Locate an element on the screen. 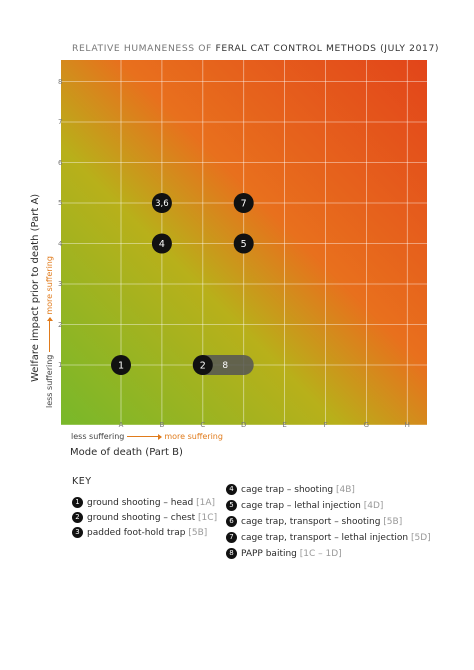 The height and width of the screenshot is (670, 474). marker-label-2: 2 is located at coordinates (203, 365).